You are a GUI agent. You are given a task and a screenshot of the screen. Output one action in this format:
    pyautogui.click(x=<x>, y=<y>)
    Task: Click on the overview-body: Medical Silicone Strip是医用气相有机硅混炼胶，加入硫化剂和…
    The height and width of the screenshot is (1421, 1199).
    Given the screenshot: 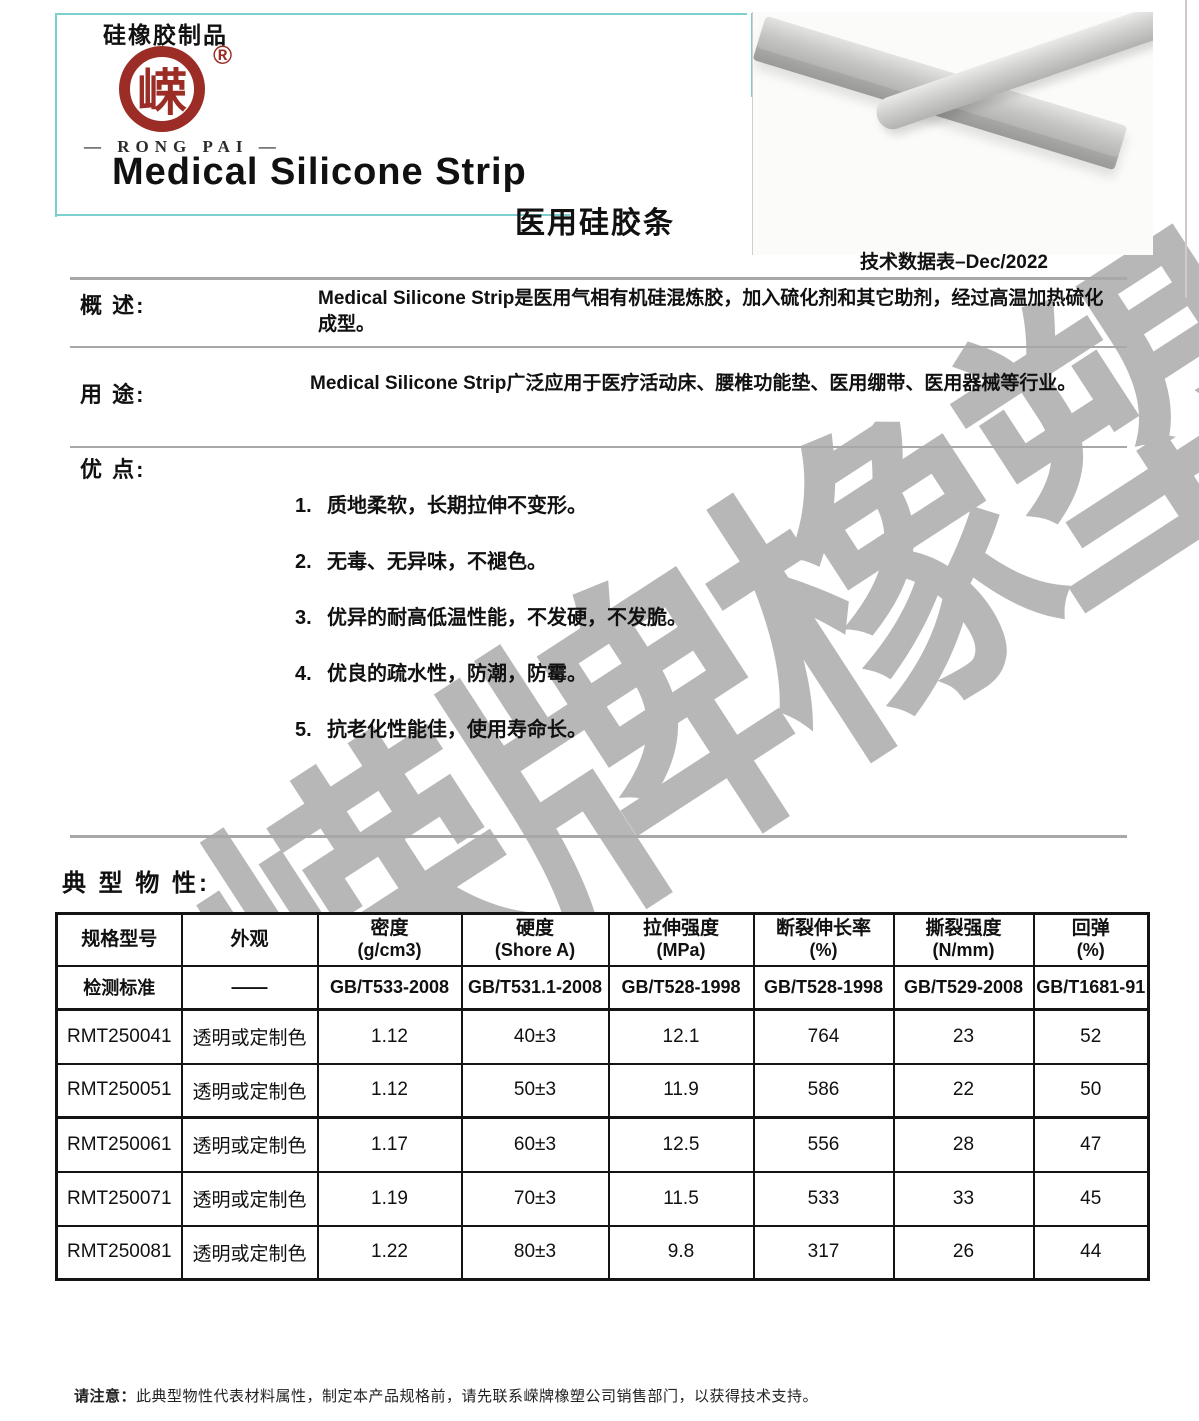 What is the action you would take?
    pyautogui.click(x=711, y=312)
    